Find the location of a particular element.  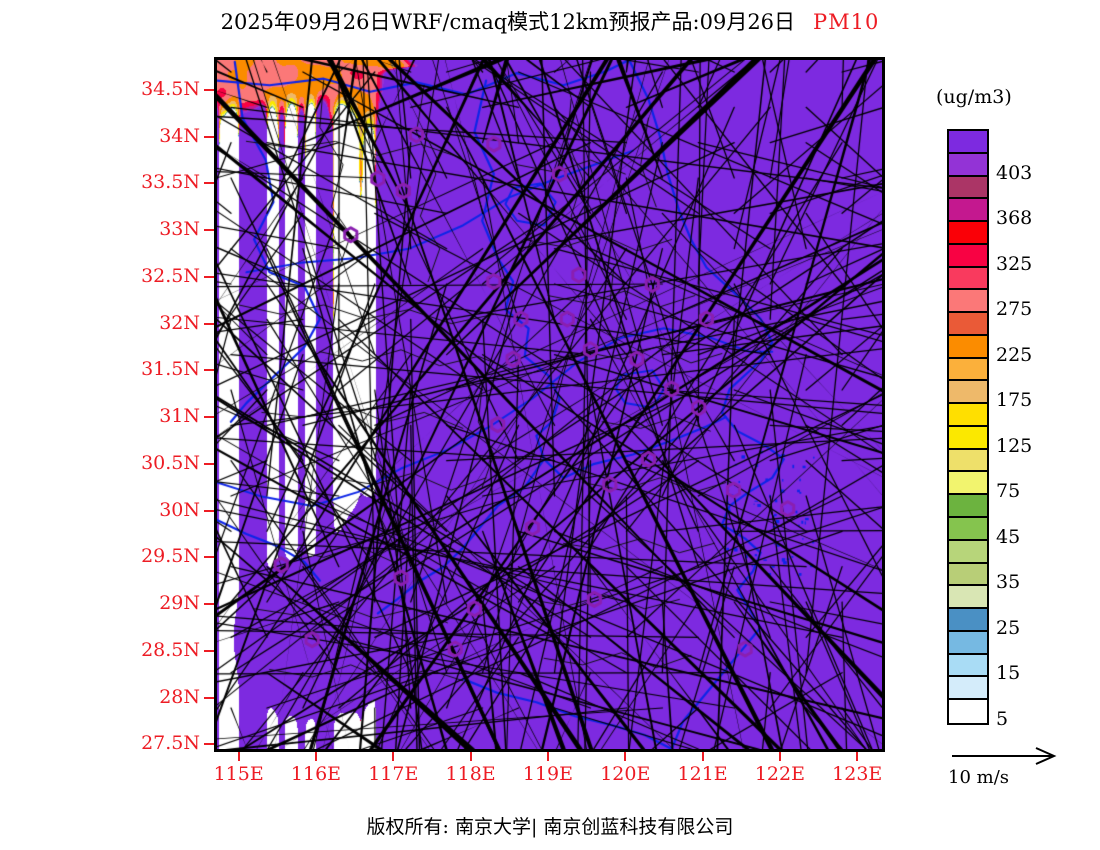

colorbar-units-label: (ug/m3) is located at coordinates (974, 97).